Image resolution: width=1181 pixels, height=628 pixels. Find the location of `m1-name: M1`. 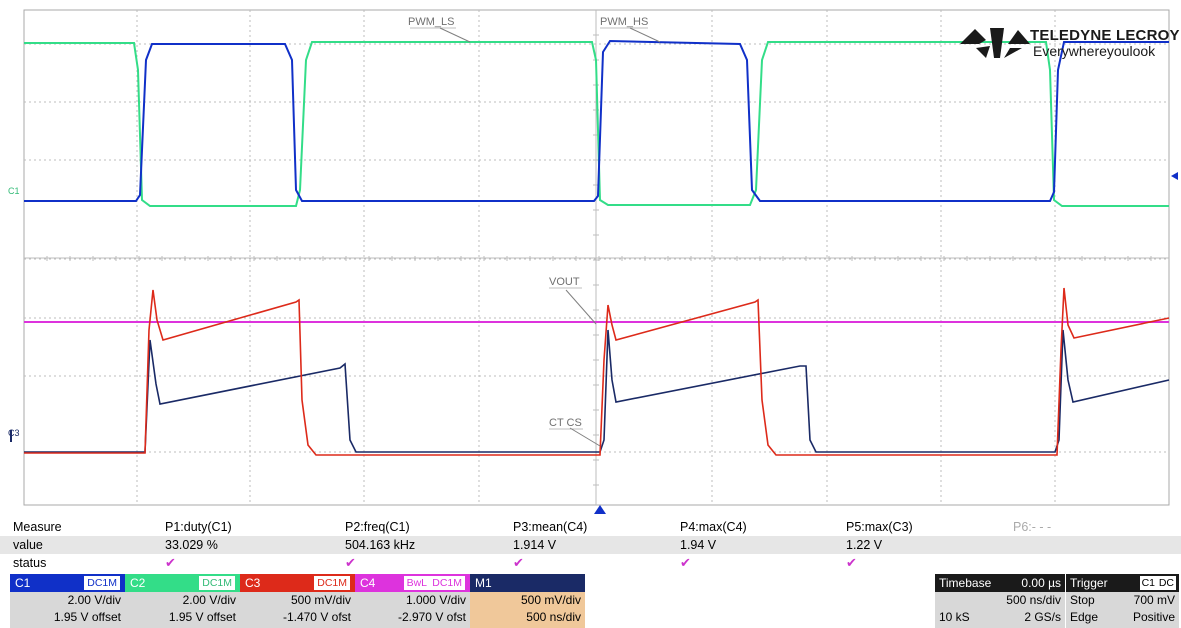

m1-name: M1 is located at coordinates (483, 583).